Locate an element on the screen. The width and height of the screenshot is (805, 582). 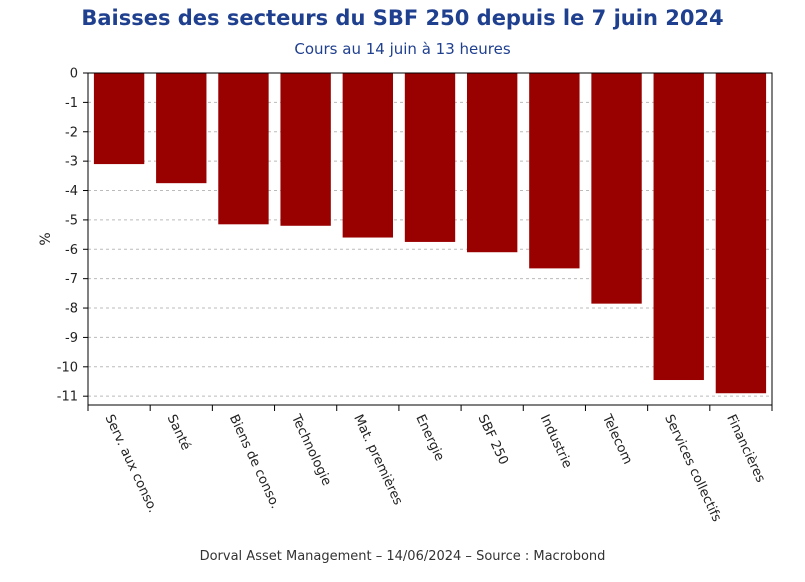
y-tick-label: -8 is located at coordinates (71, 309).